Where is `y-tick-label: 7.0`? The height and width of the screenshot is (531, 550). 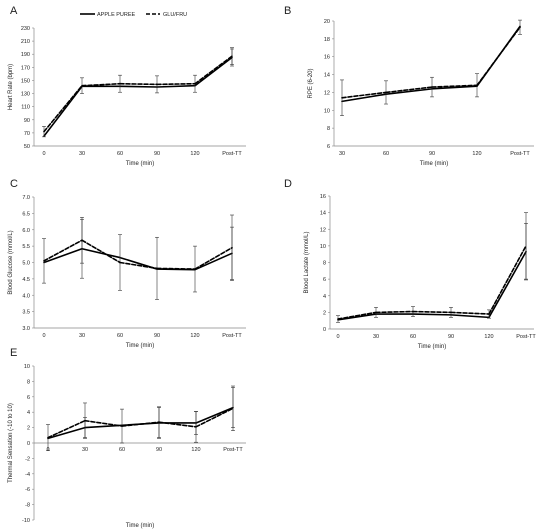
y-tick-label: 7.0 is located at coordinates (26, 198).